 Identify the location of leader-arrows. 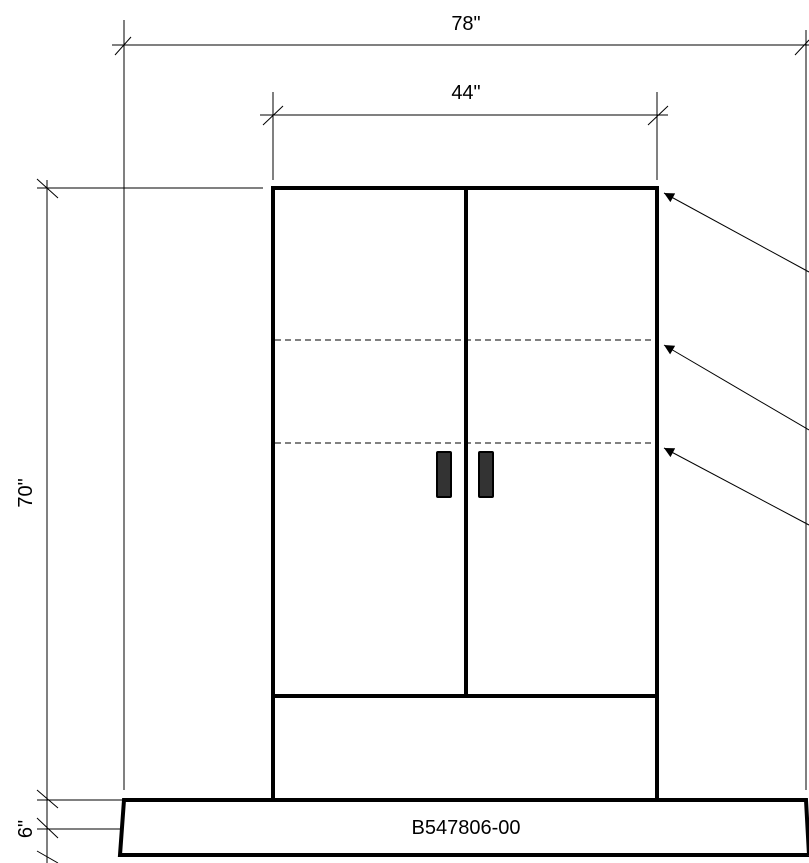
(736, 359).